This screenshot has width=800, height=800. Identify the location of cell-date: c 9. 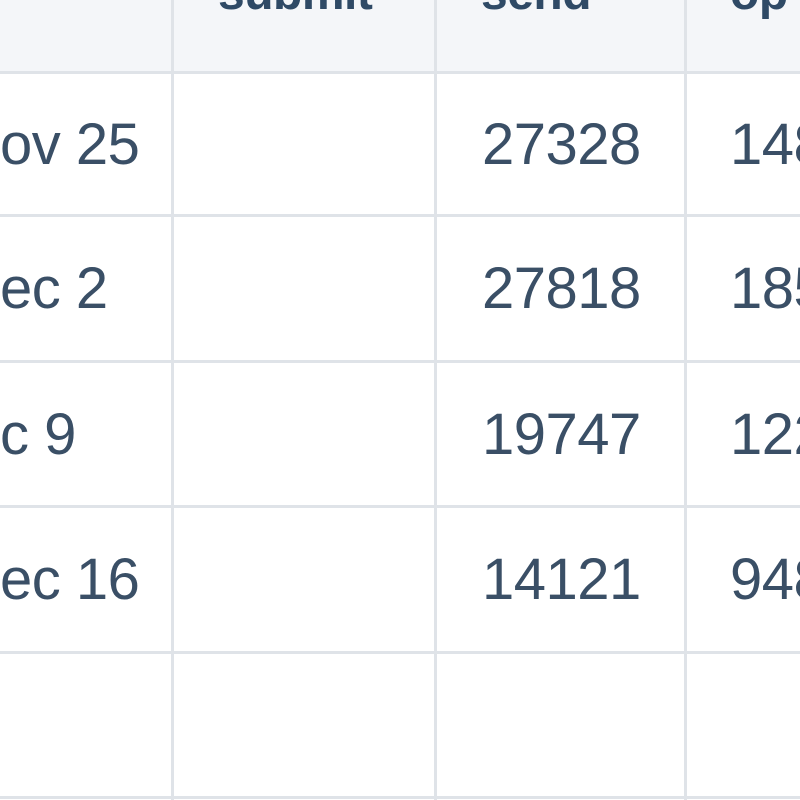
(38, 434).